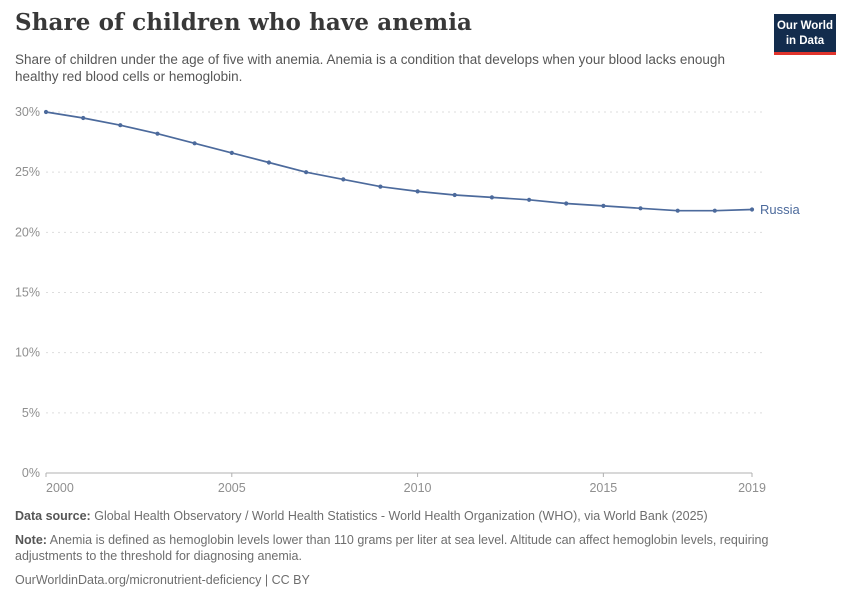 The image size is (850, 600). I want to click on page-title: Share of children who have anemia, so click(244, 22).